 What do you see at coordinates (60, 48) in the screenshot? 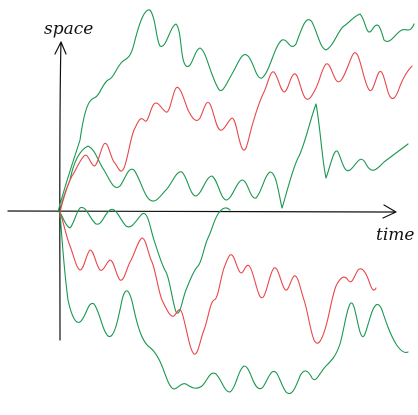
I see `space-axis-arrowhead` at bounding box center [60, 48].